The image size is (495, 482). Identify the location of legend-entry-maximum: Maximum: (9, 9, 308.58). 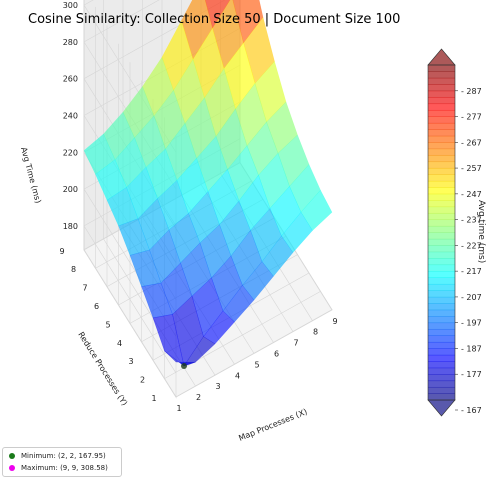
(62, 468).